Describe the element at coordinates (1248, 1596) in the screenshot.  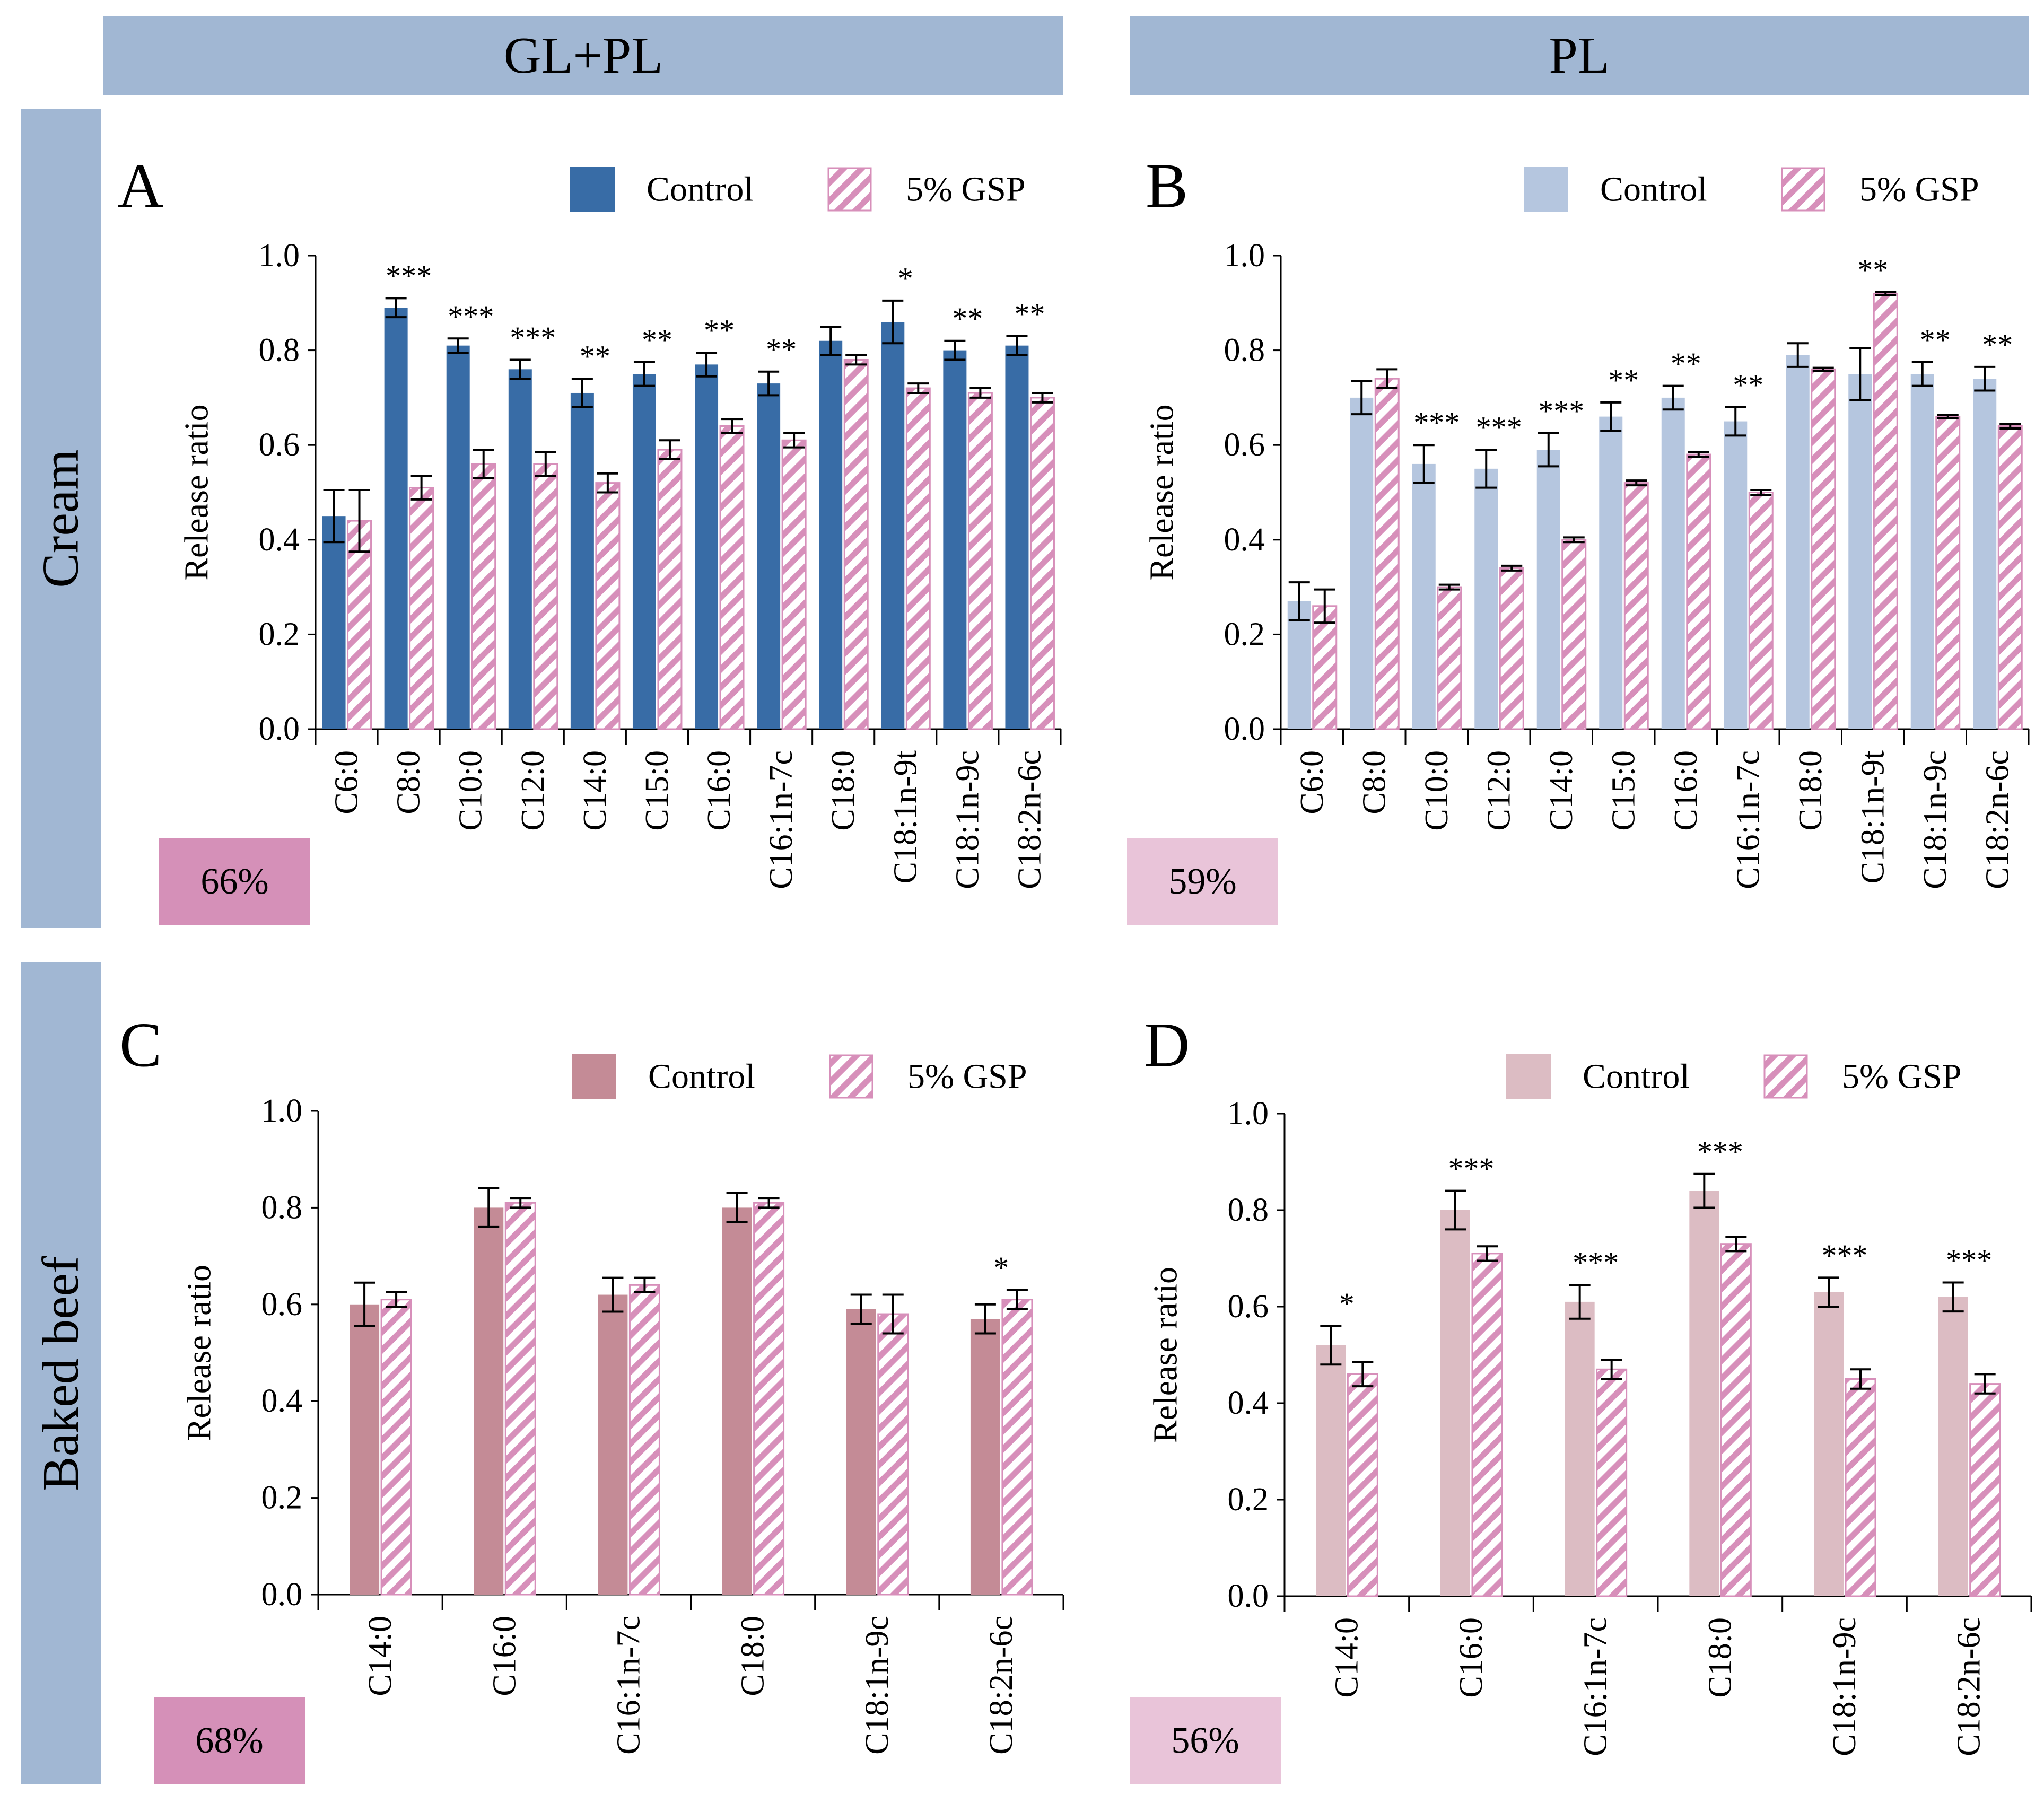
I see `panel-d-y-tick-label: 0.0` at that location.